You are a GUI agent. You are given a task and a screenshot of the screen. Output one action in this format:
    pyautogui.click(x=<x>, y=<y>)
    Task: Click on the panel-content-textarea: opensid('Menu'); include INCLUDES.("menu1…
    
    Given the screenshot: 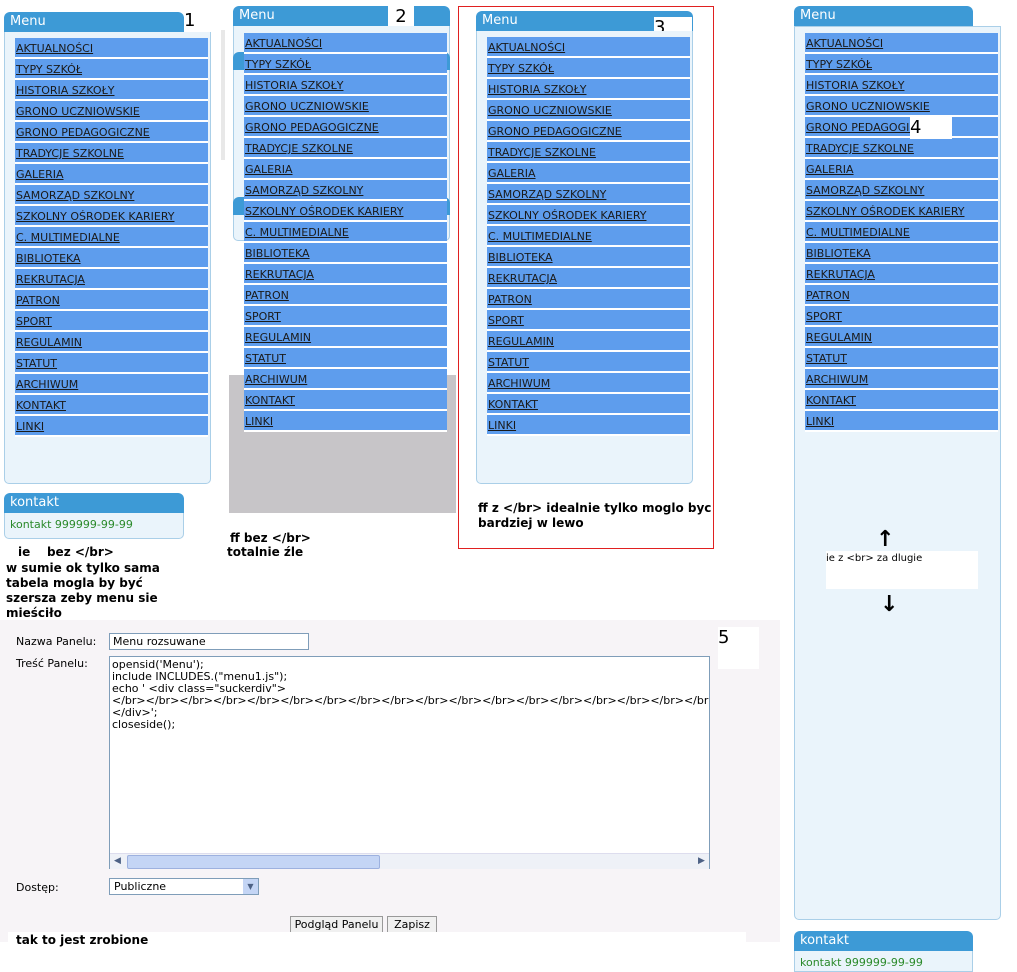 What is the action you would take?
    pyautogui.click(x=409, y=762)
    